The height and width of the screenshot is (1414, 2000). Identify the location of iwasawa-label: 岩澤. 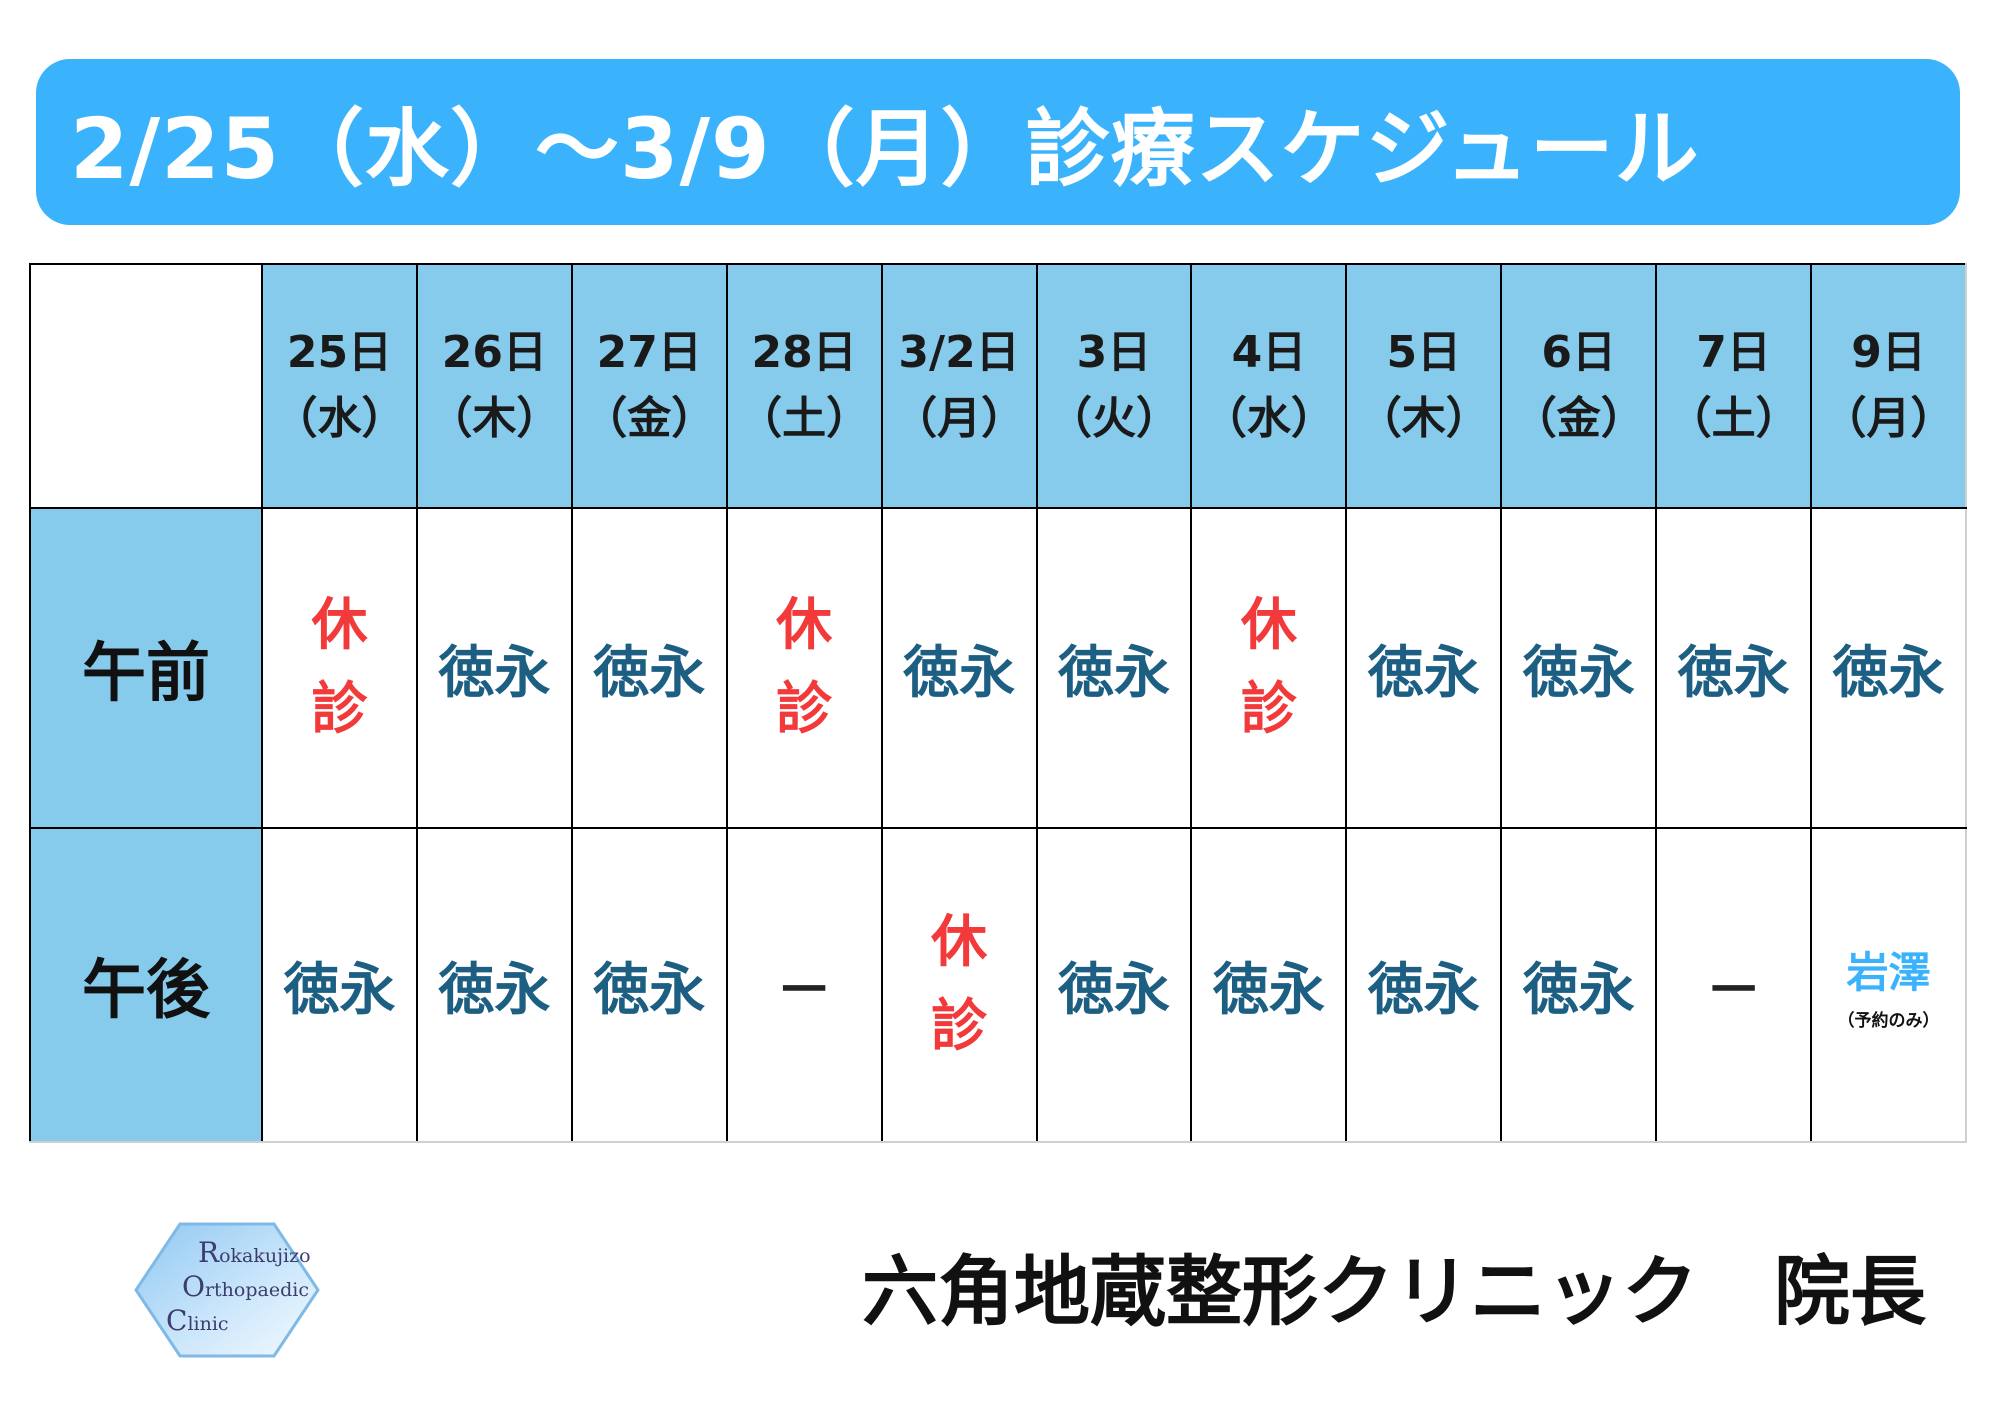
(1888, 972).